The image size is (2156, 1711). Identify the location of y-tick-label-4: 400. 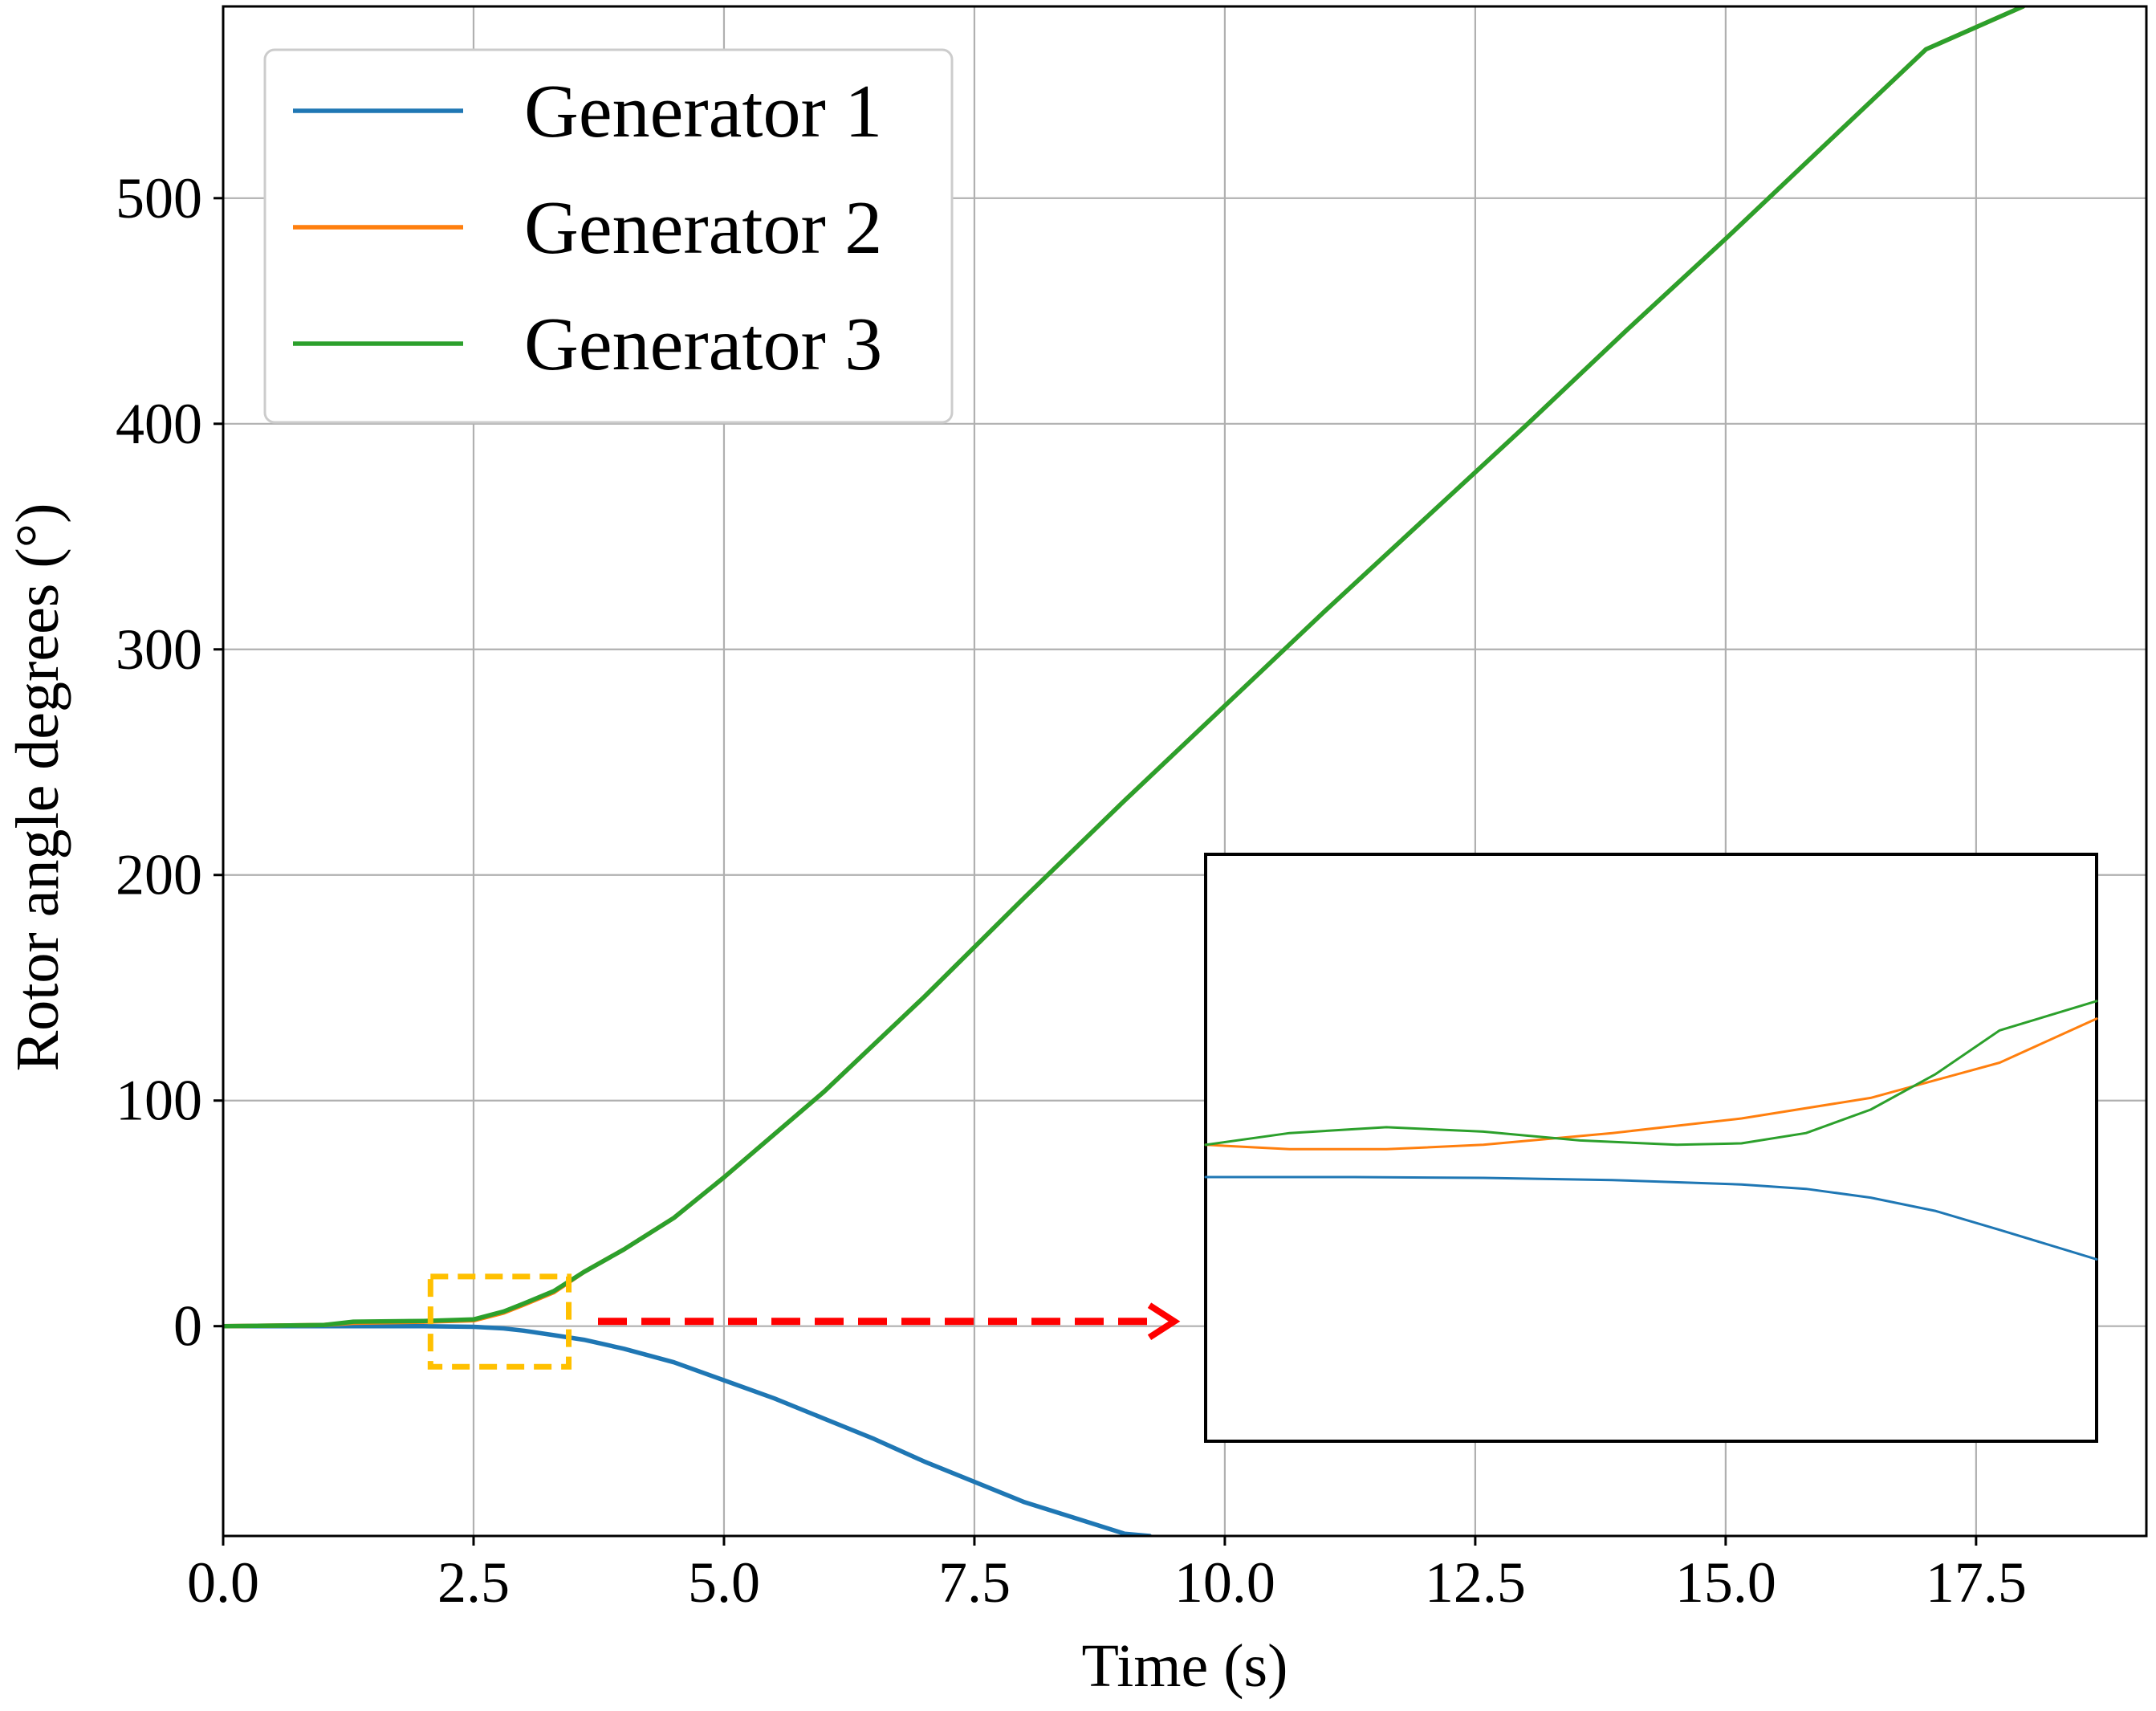
(159, 424).